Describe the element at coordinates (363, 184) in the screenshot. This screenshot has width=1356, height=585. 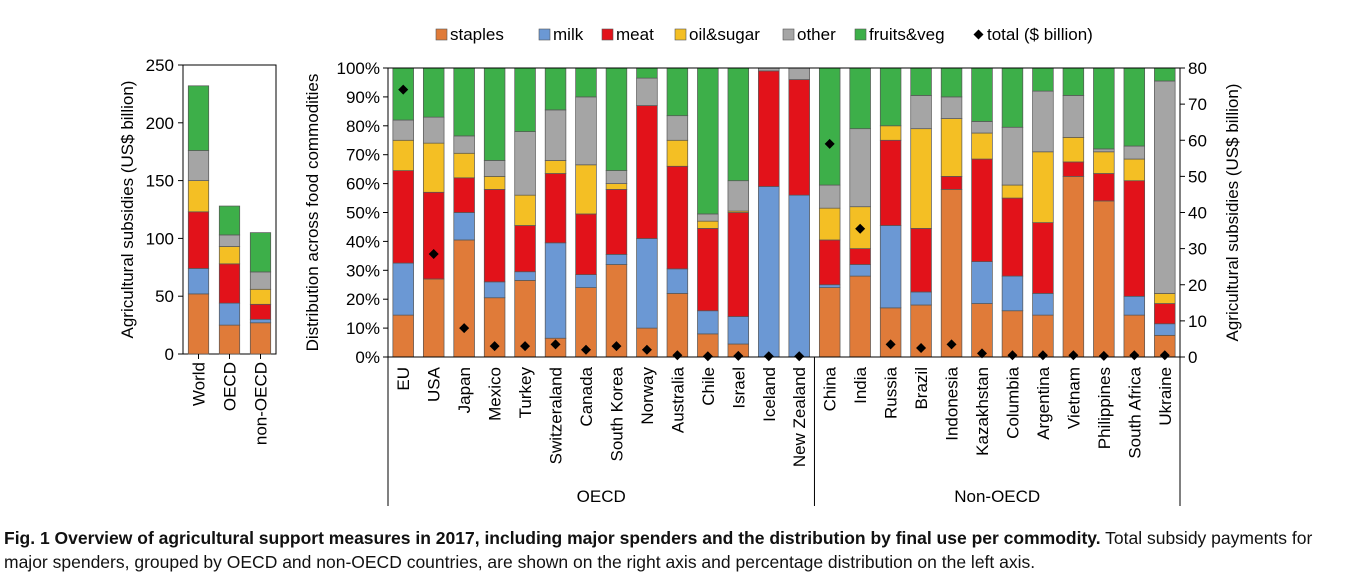
I see `y-tick-label-2-60: 60%` at that location.